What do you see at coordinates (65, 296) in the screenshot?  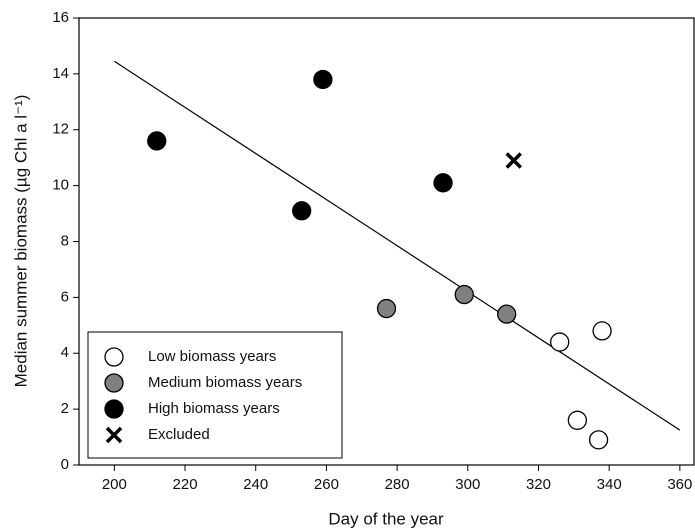 I see `y-tick-label: 6` at bounding box center [65, 296].